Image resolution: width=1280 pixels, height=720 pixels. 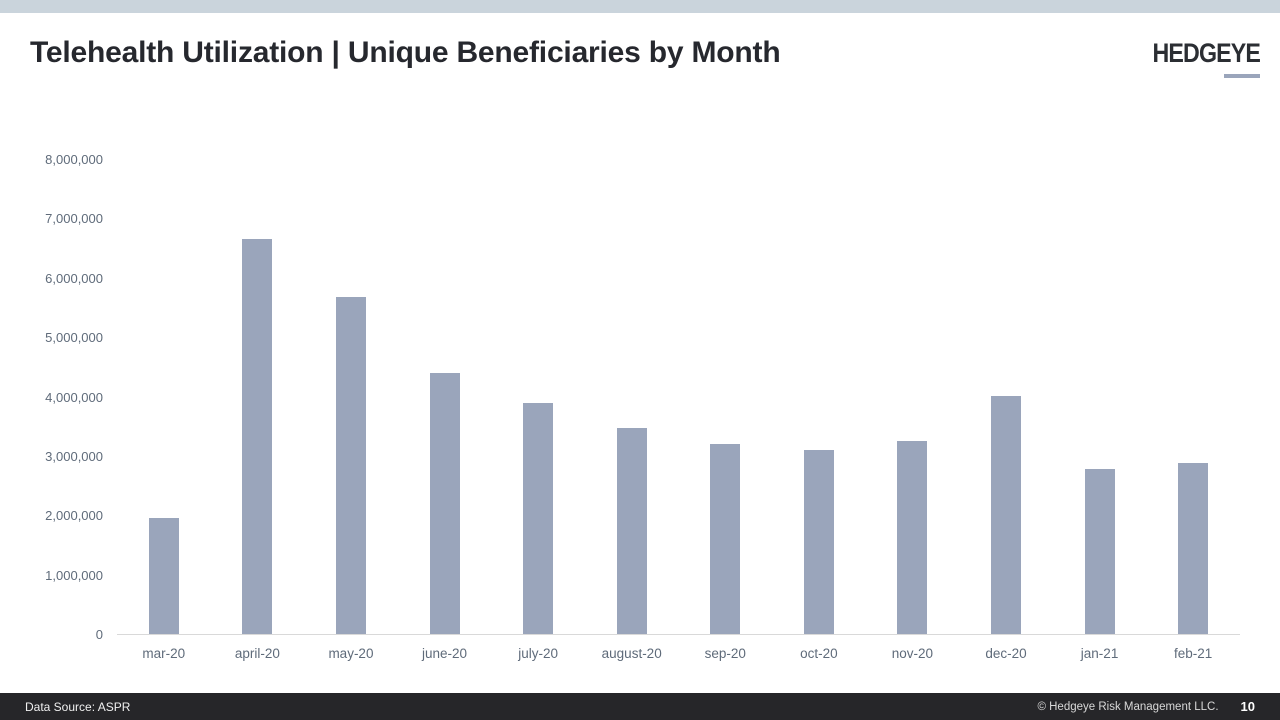 What do you see at coordinates (74, 575) in the screenshot?
I see `y-tick-label: 1,000,000` at bounding box center [74, 575].